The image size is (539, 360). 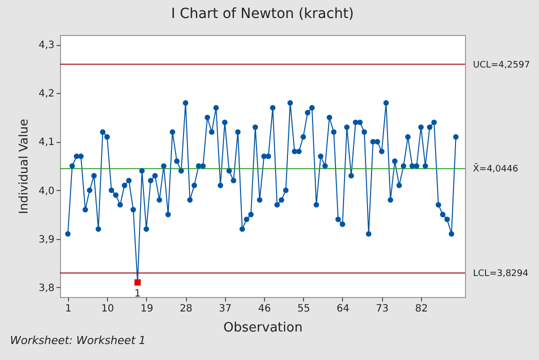 I want to click on y-tick-label: 4,3, so click(x=46, y=46).